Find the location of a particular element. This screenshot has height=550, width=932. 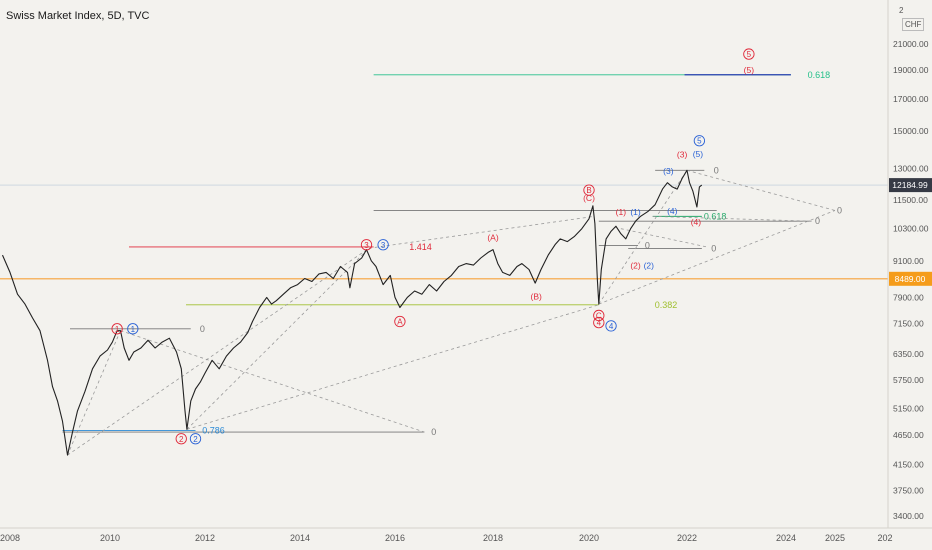

x-tick-label: 202 is located at coordinates (884, 538).